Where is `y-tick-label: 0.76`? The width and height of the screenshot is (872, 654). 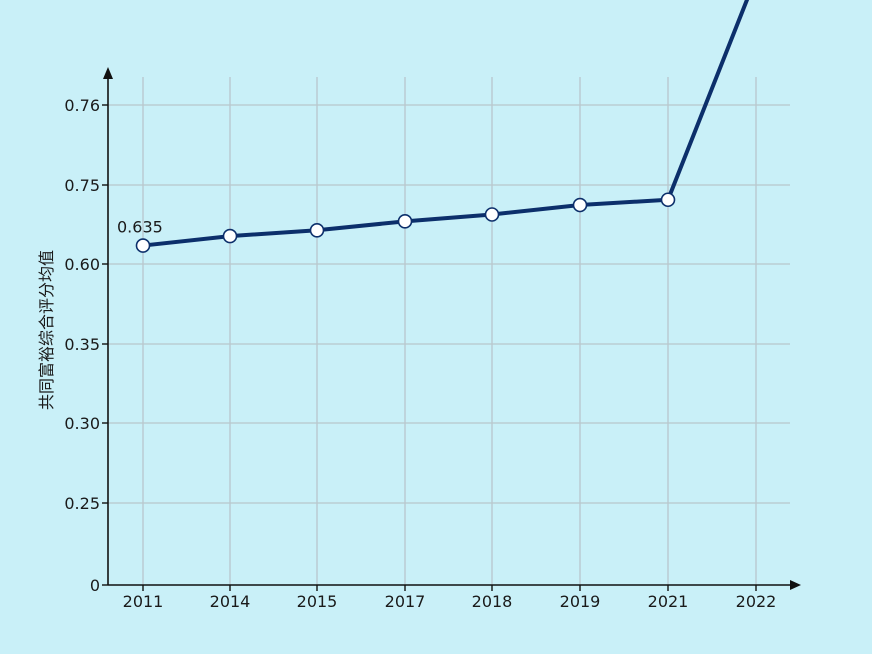 y-tick-label: 0.76 is located at coordinates (82, 105).